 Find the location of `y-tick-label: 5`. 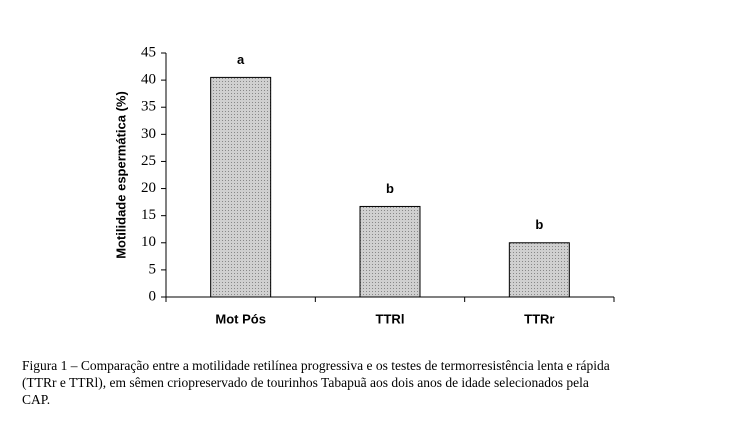

y-tick-label: 5 is located at coordinates (153, 269).